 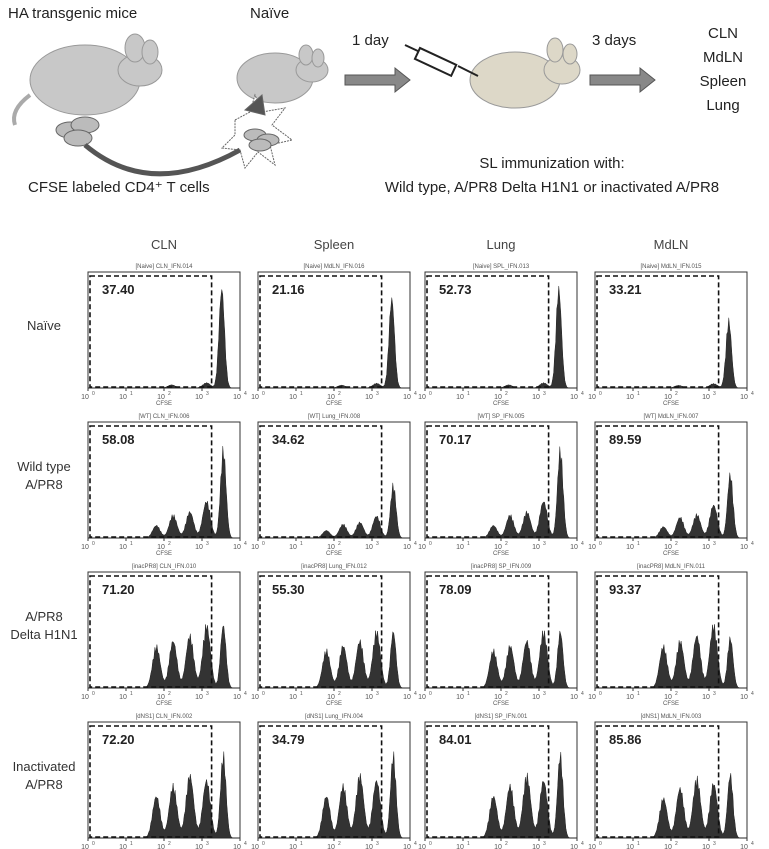 What do you see at coordinates (174, 135) in the screenshot?
I see `cells-icon` at bounding box center [174, 135].